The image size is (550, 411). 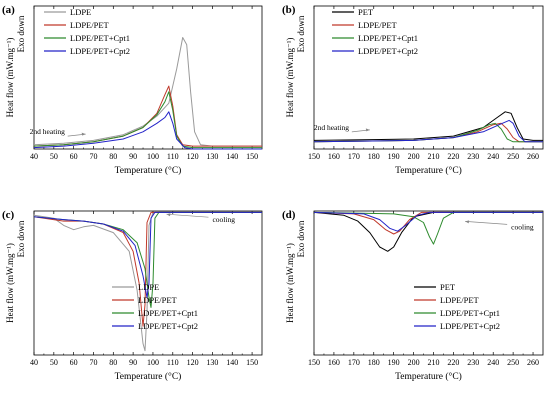 What do you see at coordinates (533, 156) in the screenshot?
I see `x-tick-label: 260` at bounding box center [533, 156].